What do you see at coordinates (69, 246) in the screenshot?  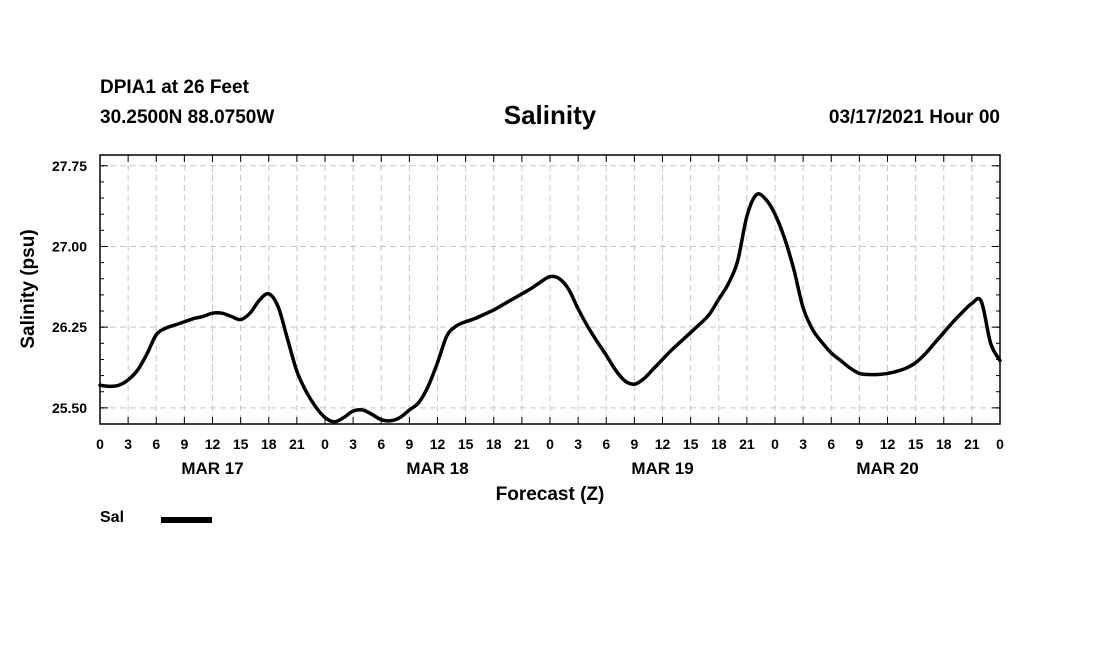 I see `y-tick-label: 27.00` at bounding box center [69, 246].